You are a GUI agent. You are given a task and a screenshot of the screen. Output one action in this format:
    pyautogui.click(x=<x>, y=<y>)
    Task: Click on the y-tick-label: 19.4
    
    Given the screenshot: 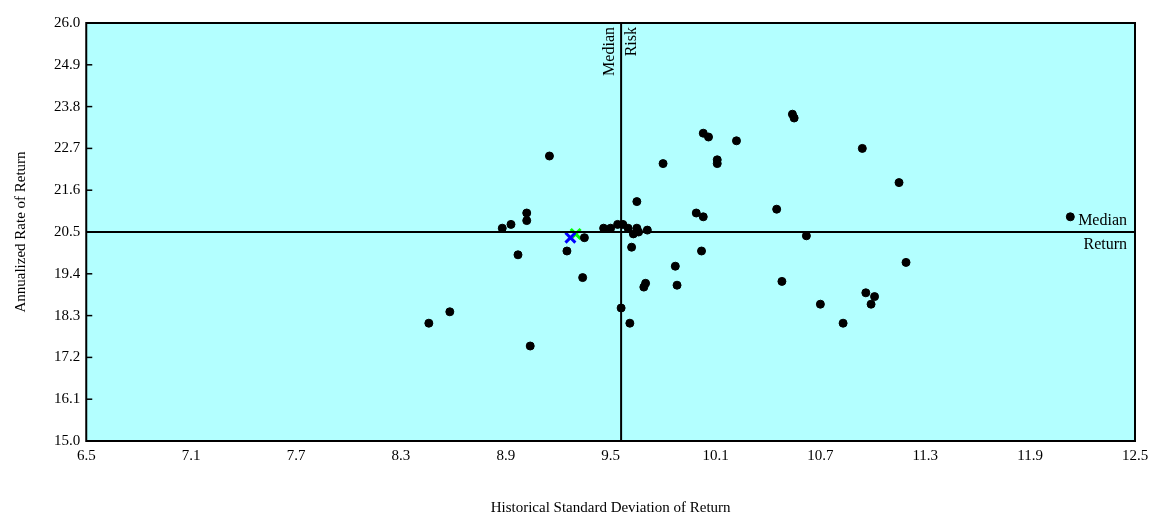 What is the action you would take?
    pyautogui.click(x=67, y=272)
    